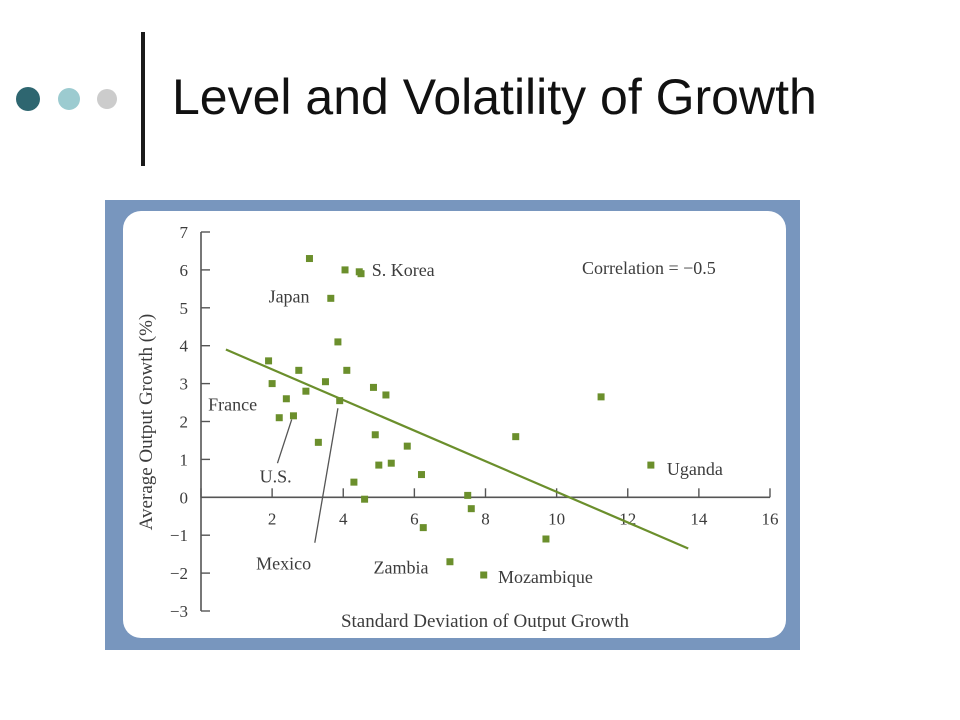 The image size is (960, 720). What do you see at coordinates (143, 99) in the screenshot?
I see `title-divider-bar` at bounding box center [143, 99].